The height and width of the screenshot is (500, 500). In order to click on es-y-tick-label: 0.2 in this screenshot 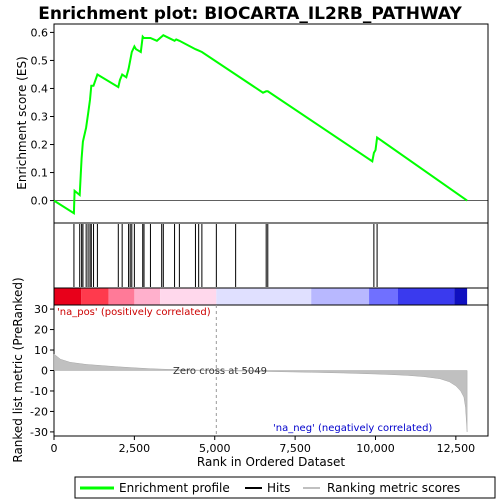, I will do `click(40, 145)`.